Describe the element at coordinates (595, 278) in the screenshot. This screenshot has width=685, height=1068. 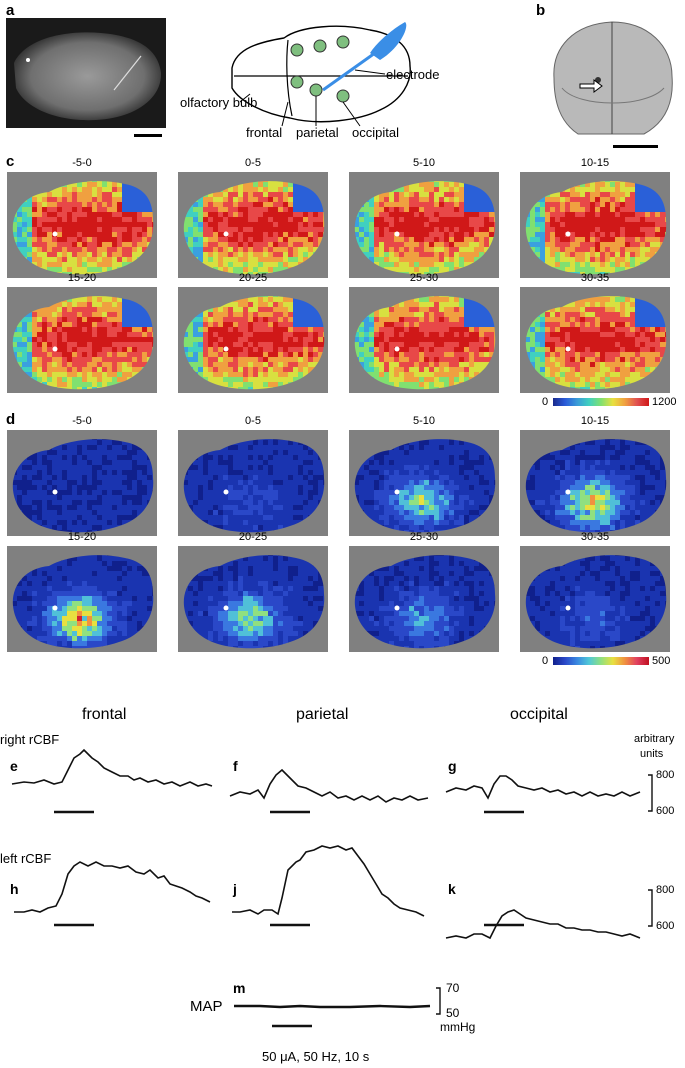
I see `time-label-c-7: 30-35` at that location.